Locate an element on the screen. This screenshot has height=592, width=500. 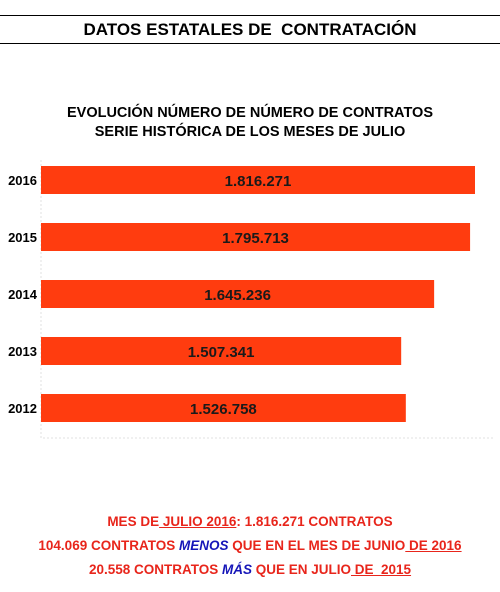
data-label-2012: 1.526.758 is located at coordinates (223, 409).